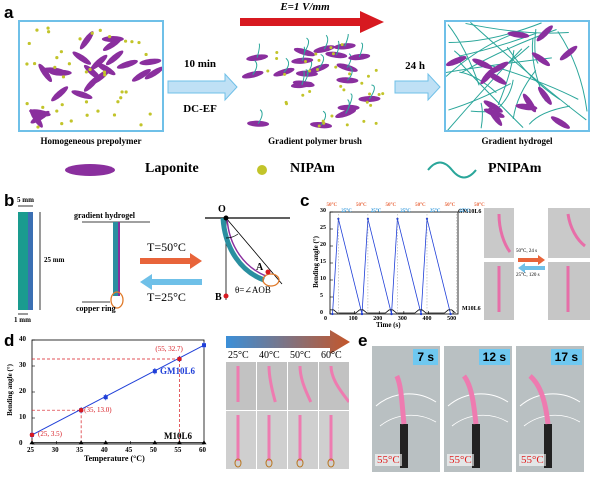 The height and width of the screenshot is (494, 593). I want to click on elapsed-time-badge: 17 s, so click(566, 357).